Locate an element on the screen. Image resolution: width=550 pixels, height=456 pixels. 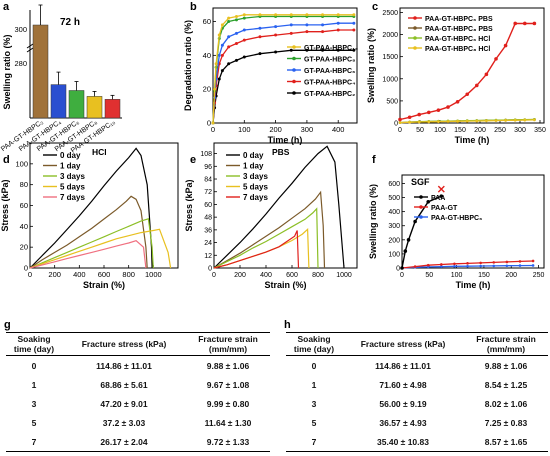
table-h-cell: 5 is located at coordinates (314, 422).